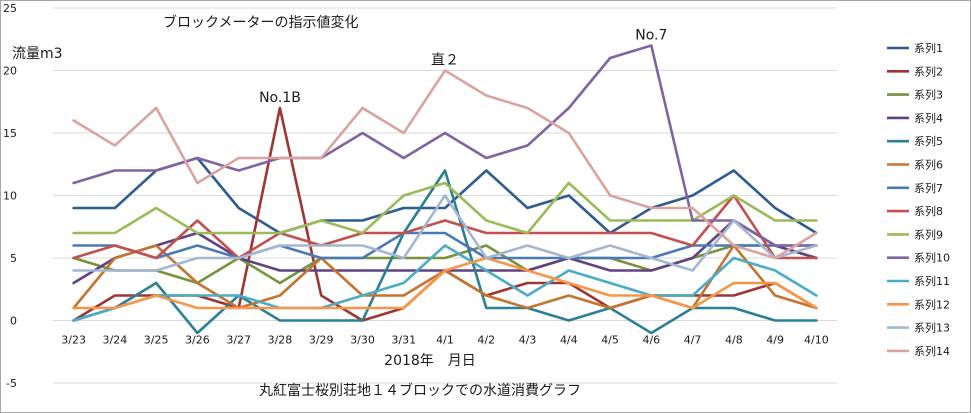 The width and height of the screenshot is (971, 413). What do you see at coordinates (37, 54) in the screenshot?
I see `y-axis-label: 流量m3` at bounding box center [37, 54].